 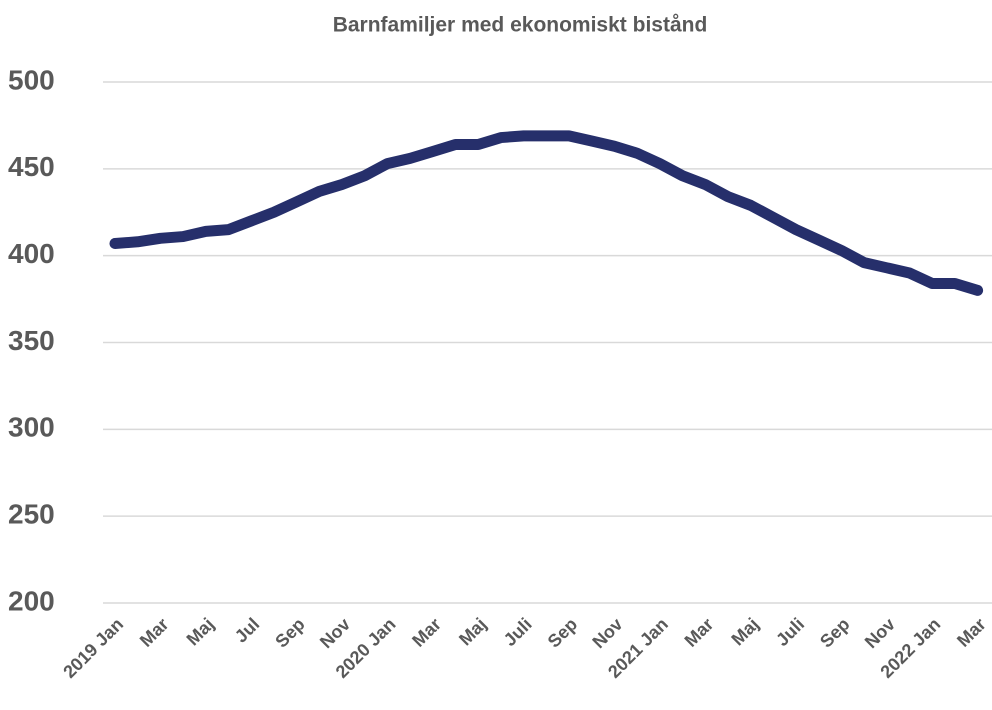 What do you see at coordinates (31, 340) in the screenshot?
I see `y-tick-label: 350` at bounding box center [31, 340].